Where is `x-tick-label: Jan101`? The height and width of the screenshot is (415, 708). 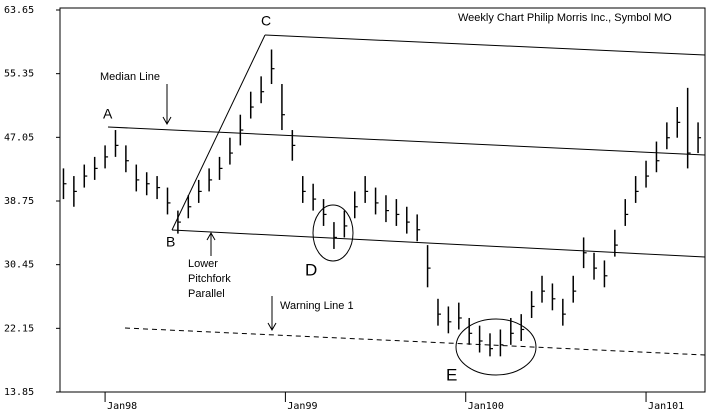
x-tick-label: Jan101 is located at coordinates (666, 406).